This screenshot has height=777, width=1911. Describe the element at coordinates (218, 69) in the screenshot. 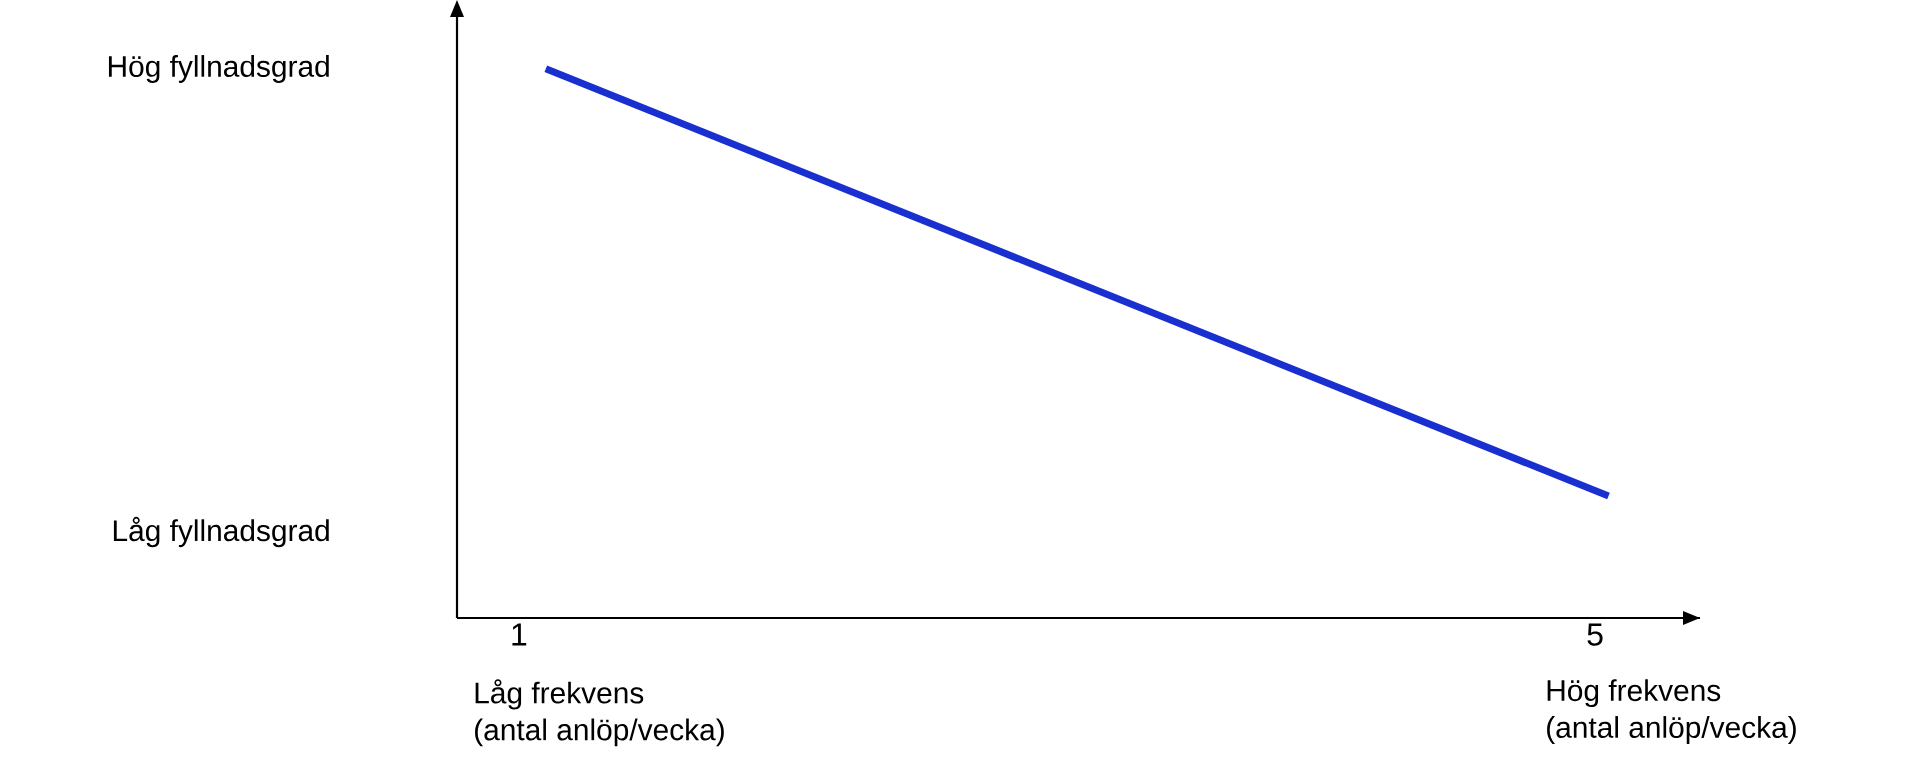

I see `text: Hög fyllnadsgrad` at that location.